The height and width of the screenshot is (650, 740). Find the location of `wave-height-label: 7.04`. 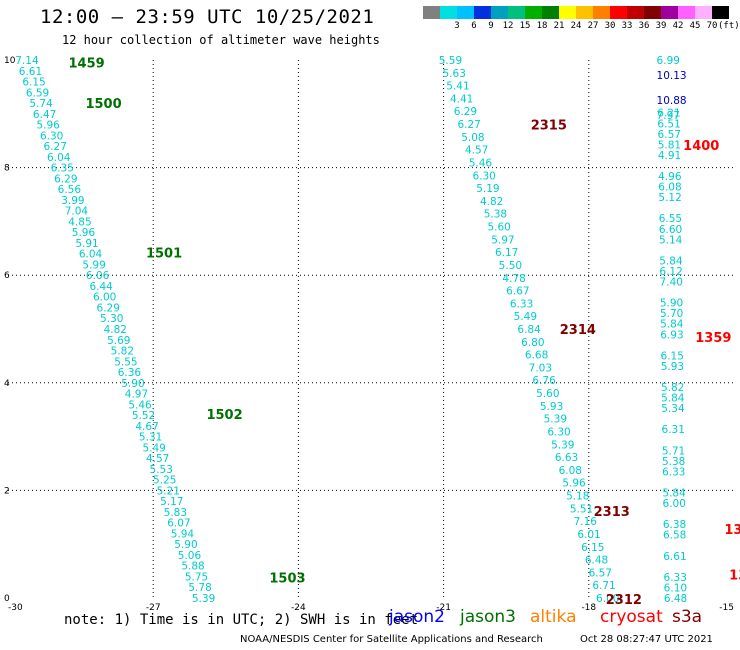

wave-height-label: 7.04 is located at coordinates (77, 212).